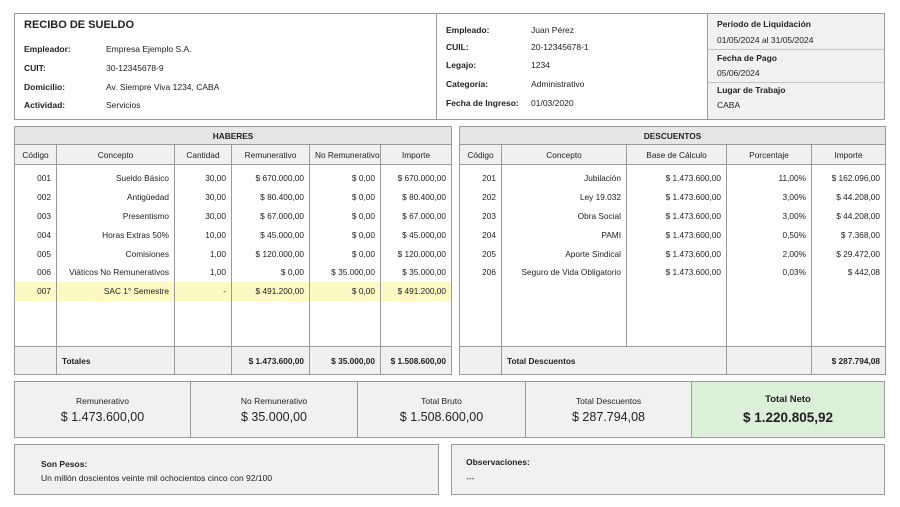 The image size is (900, 507). I want to click on summary-total-bruto: Total Bruto $ 1.508.600,00, so click(442, 409).